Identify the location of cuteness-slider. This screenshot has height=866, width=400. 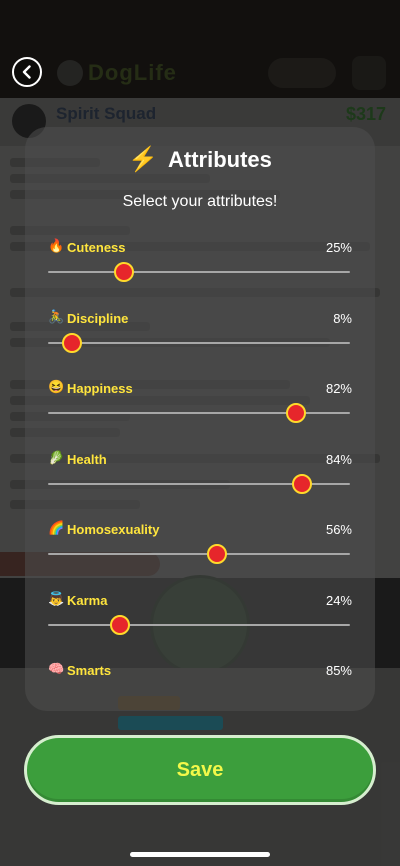
(199, 272).